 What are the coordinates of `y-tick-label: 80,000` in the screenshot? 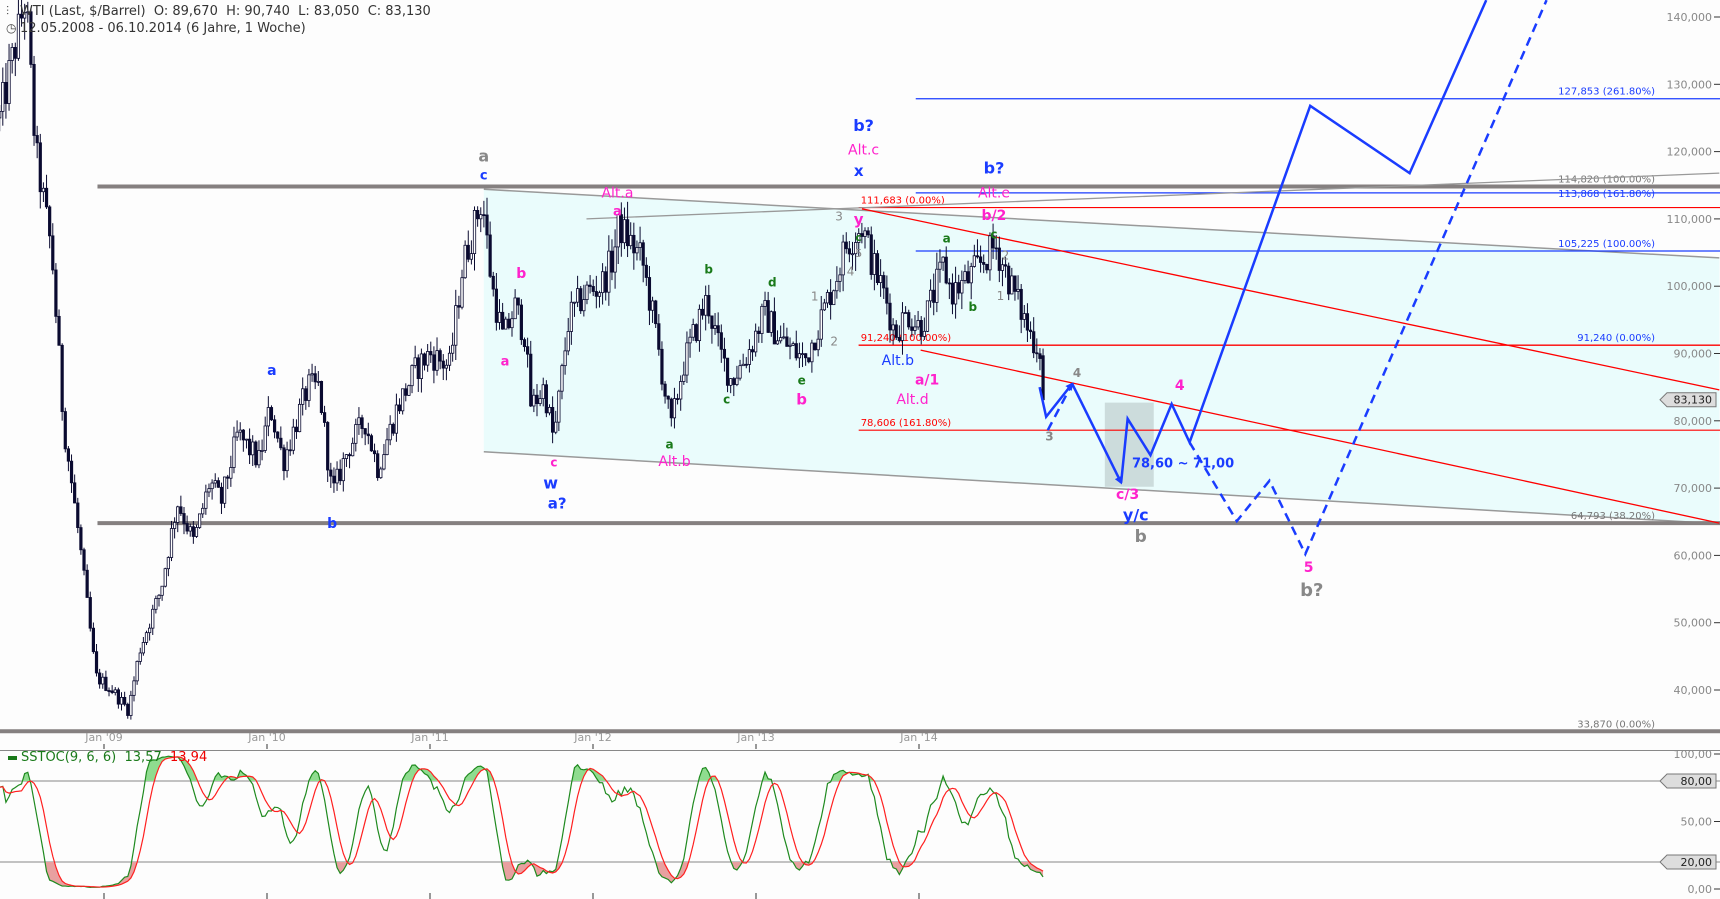 It's located at (1693, 421).